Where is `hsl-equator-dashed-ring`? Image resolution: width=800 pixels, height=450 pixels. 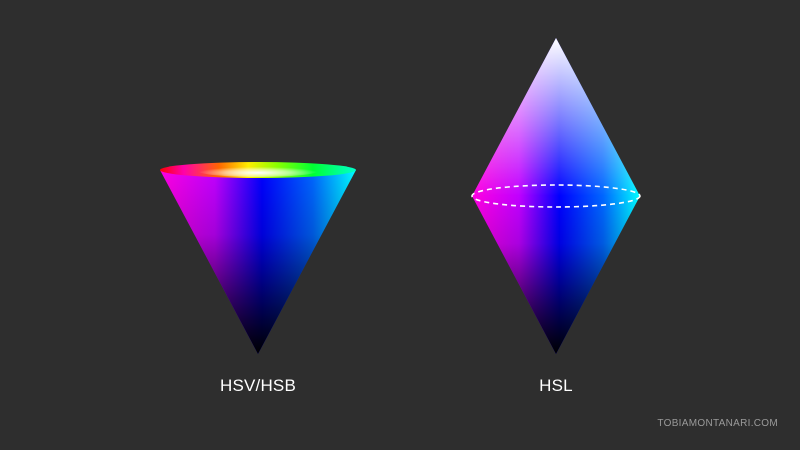
hsl-equator-dashed-ring is located at coordinates (556, 196).